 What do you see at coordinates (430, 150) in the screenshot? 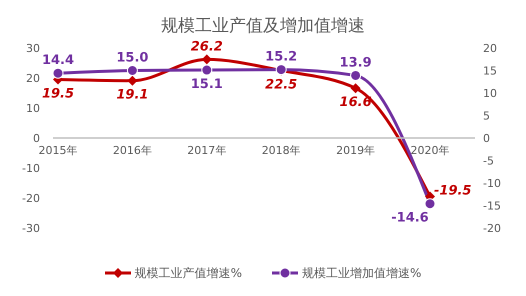
I see `x-tick-label: 2020年` at bounding box center [430, 150].